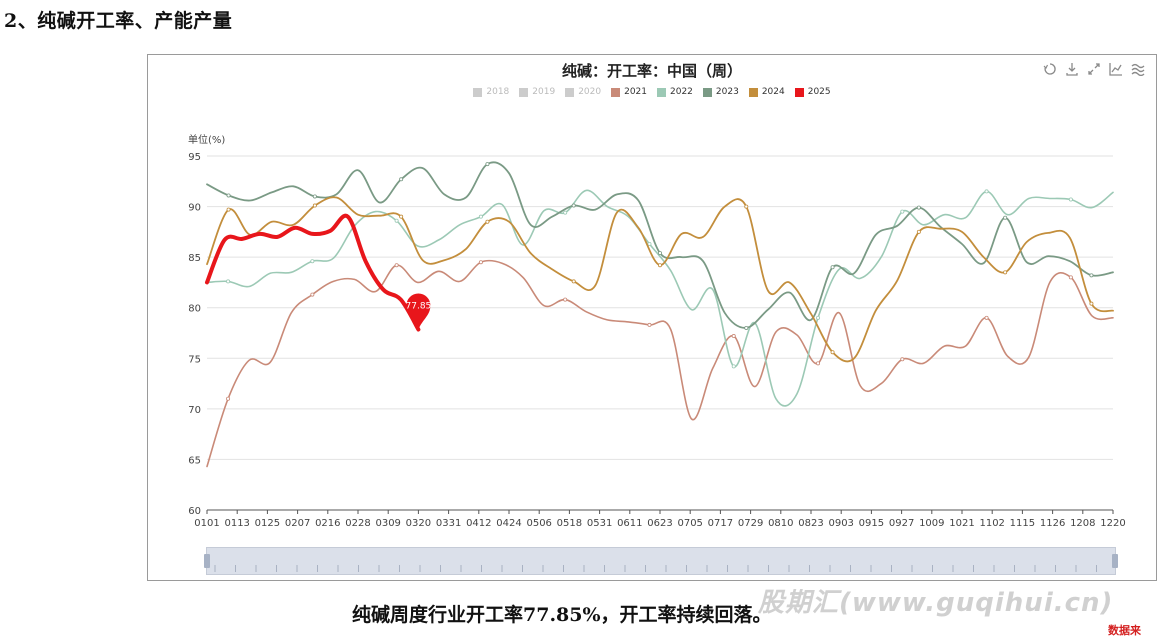  I want to click on legend-item-2019: 2019, so click(537, 92).